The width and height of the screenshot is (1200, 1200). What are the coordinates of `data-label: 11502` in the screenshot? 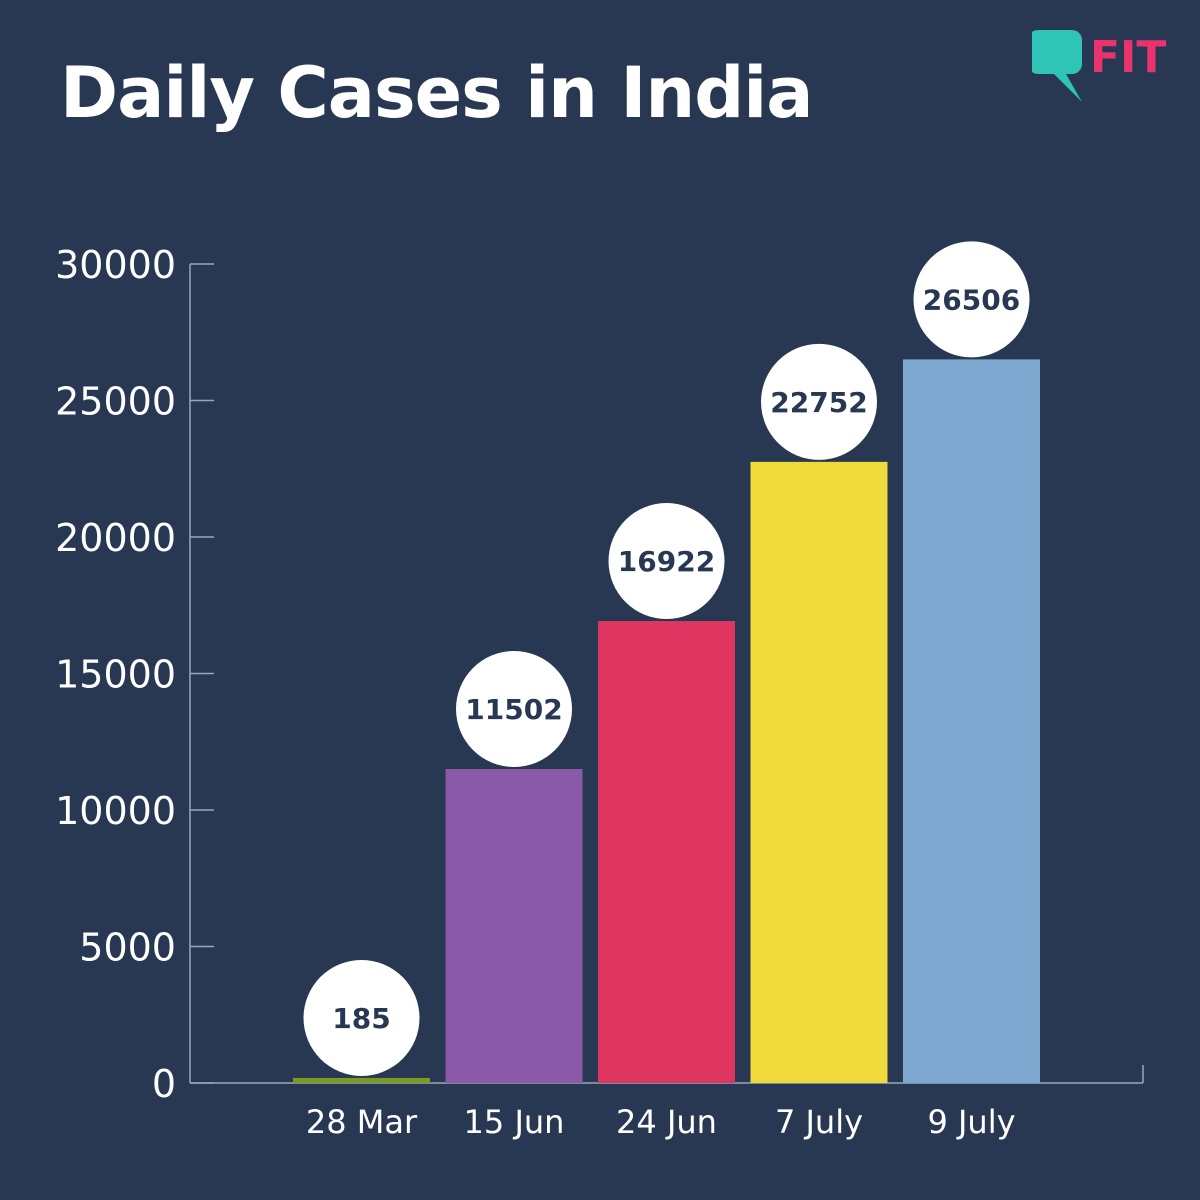 It's located at (513, 709).